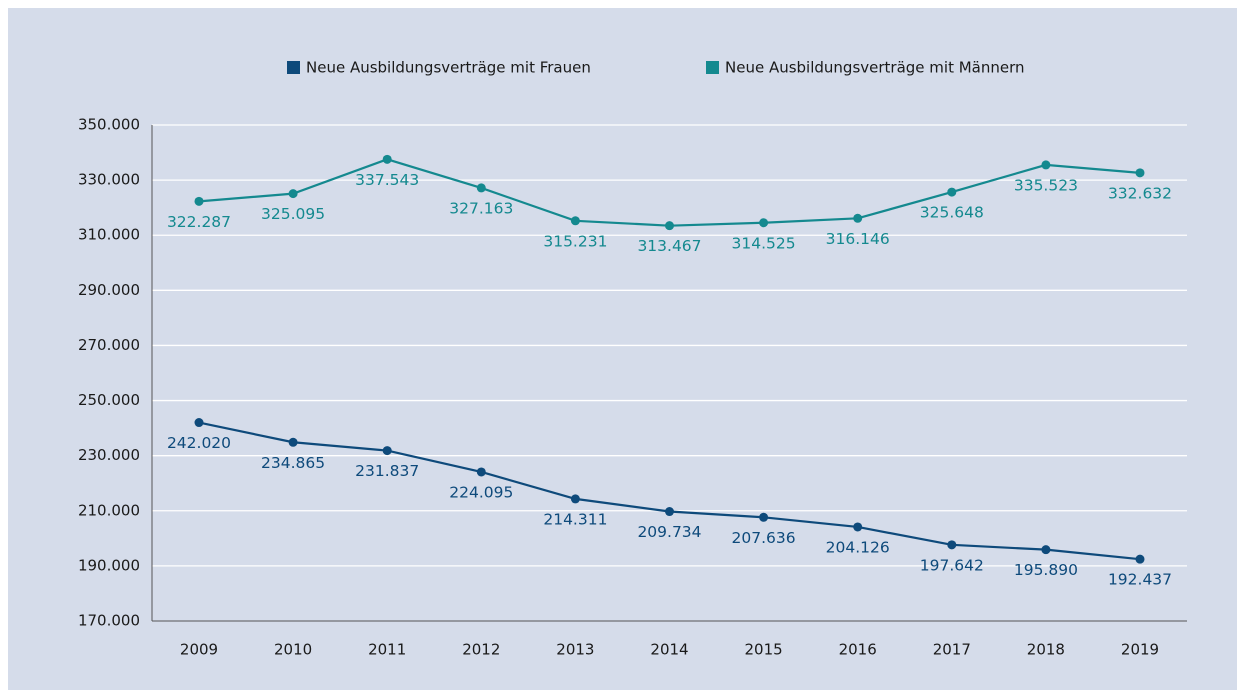 Image resolution: width=1245 pixels, height=697 pixels. Describe the element at coordinates (1046, 570) in the screenshot. I see `data-label: 195.890` at that location.